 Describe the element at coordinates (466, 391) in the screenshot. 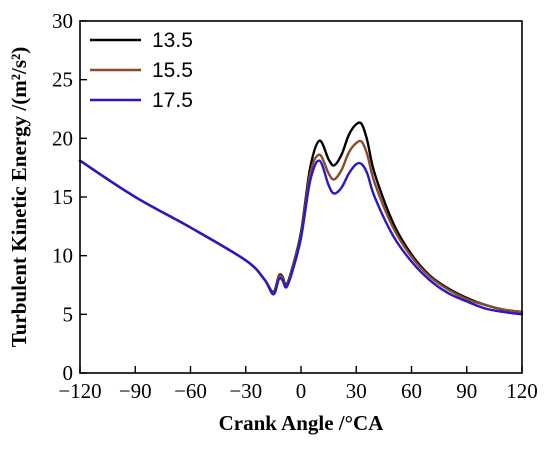

I see `x-tick-label: 90` at that location.